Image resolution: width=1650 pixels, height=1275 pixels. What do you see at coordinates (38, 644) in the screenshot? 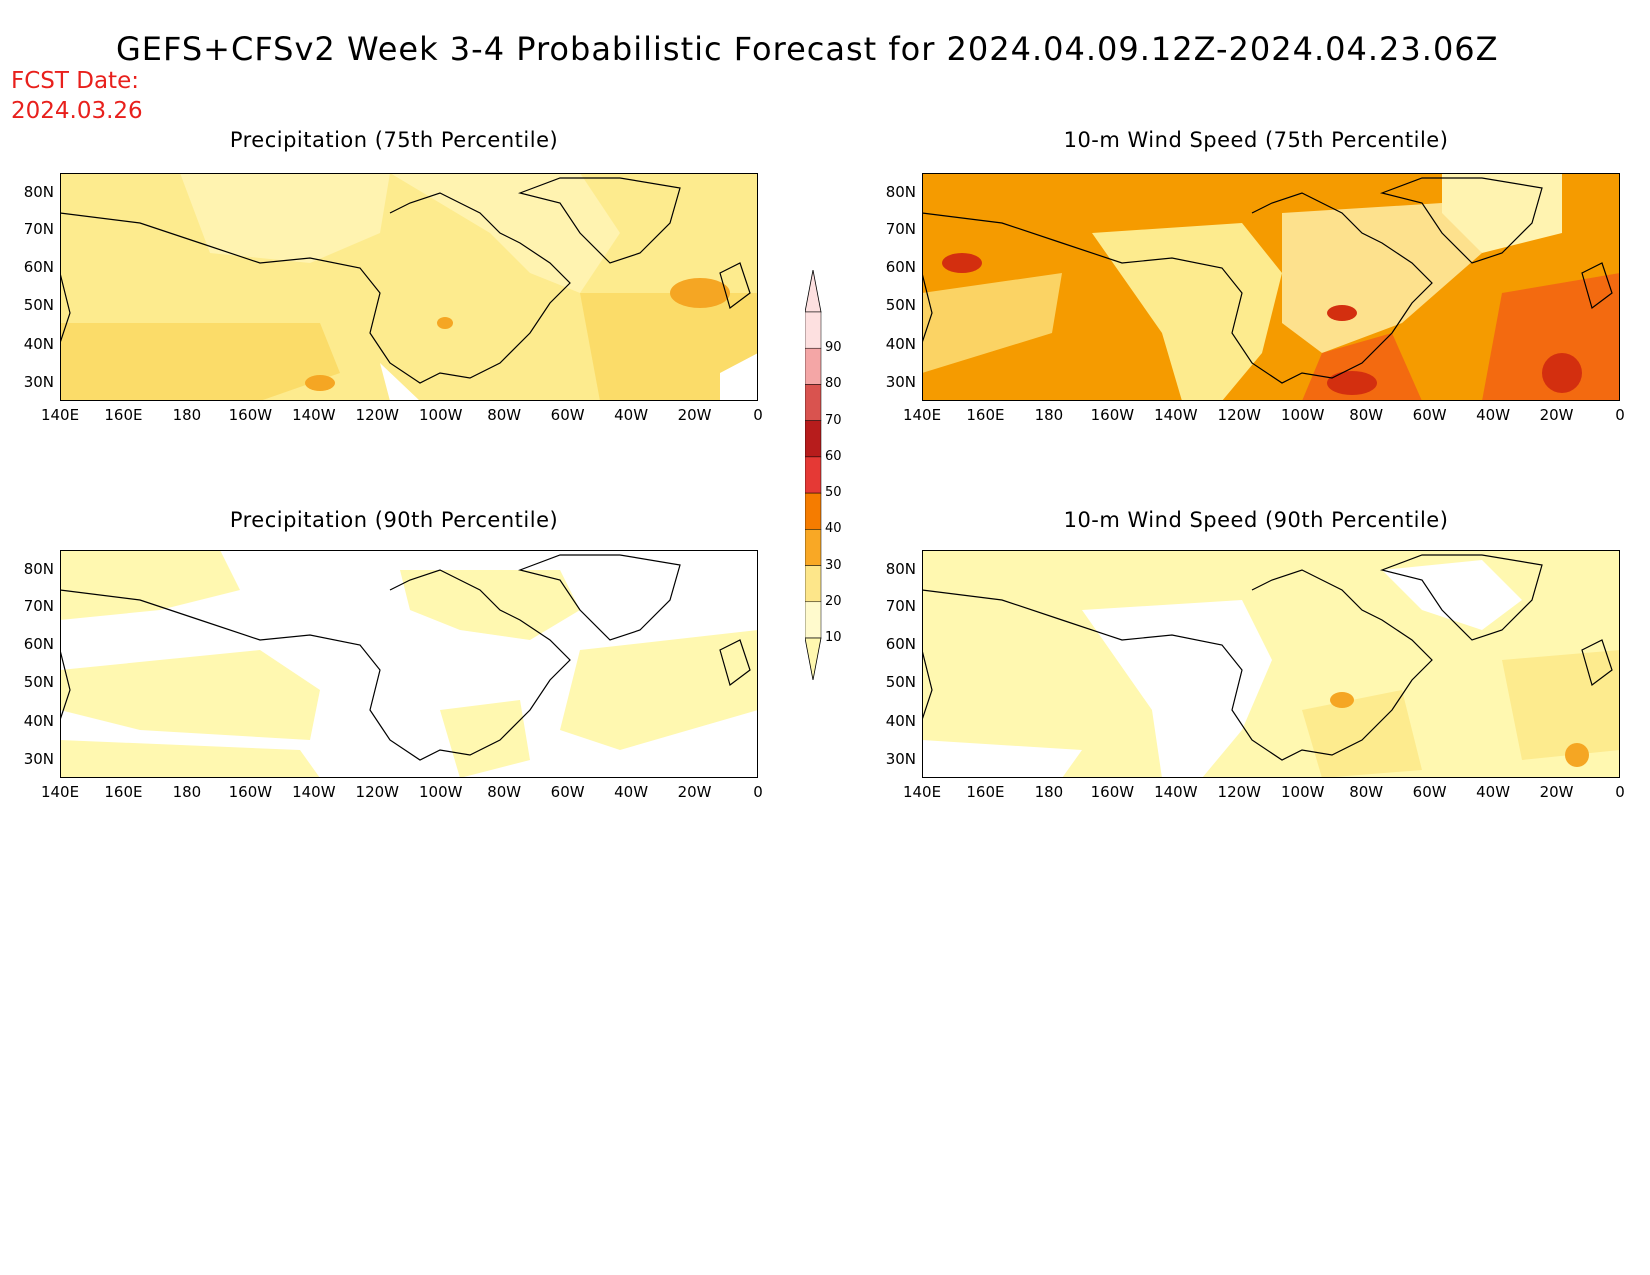
I see `lat-tick-precip90: 60N` at bounding box center [38, 644].